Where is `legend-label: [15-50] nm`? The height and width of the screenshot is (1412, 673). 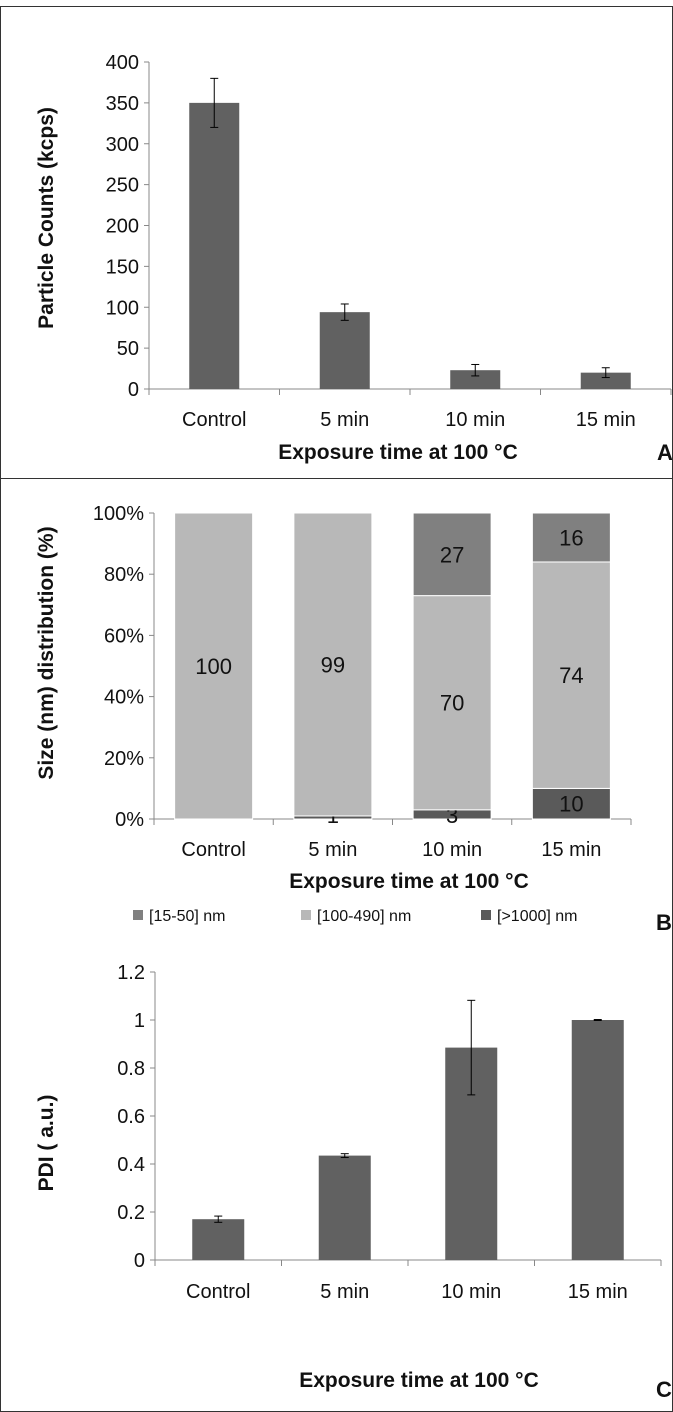
legend-label: [15-50] nm is located at coordinates (187, 916).